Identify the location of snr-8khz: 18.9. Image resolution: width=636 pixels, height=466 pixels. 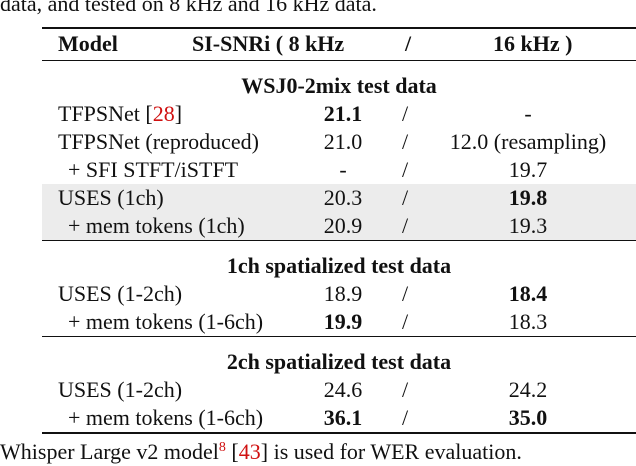
(343, 293).